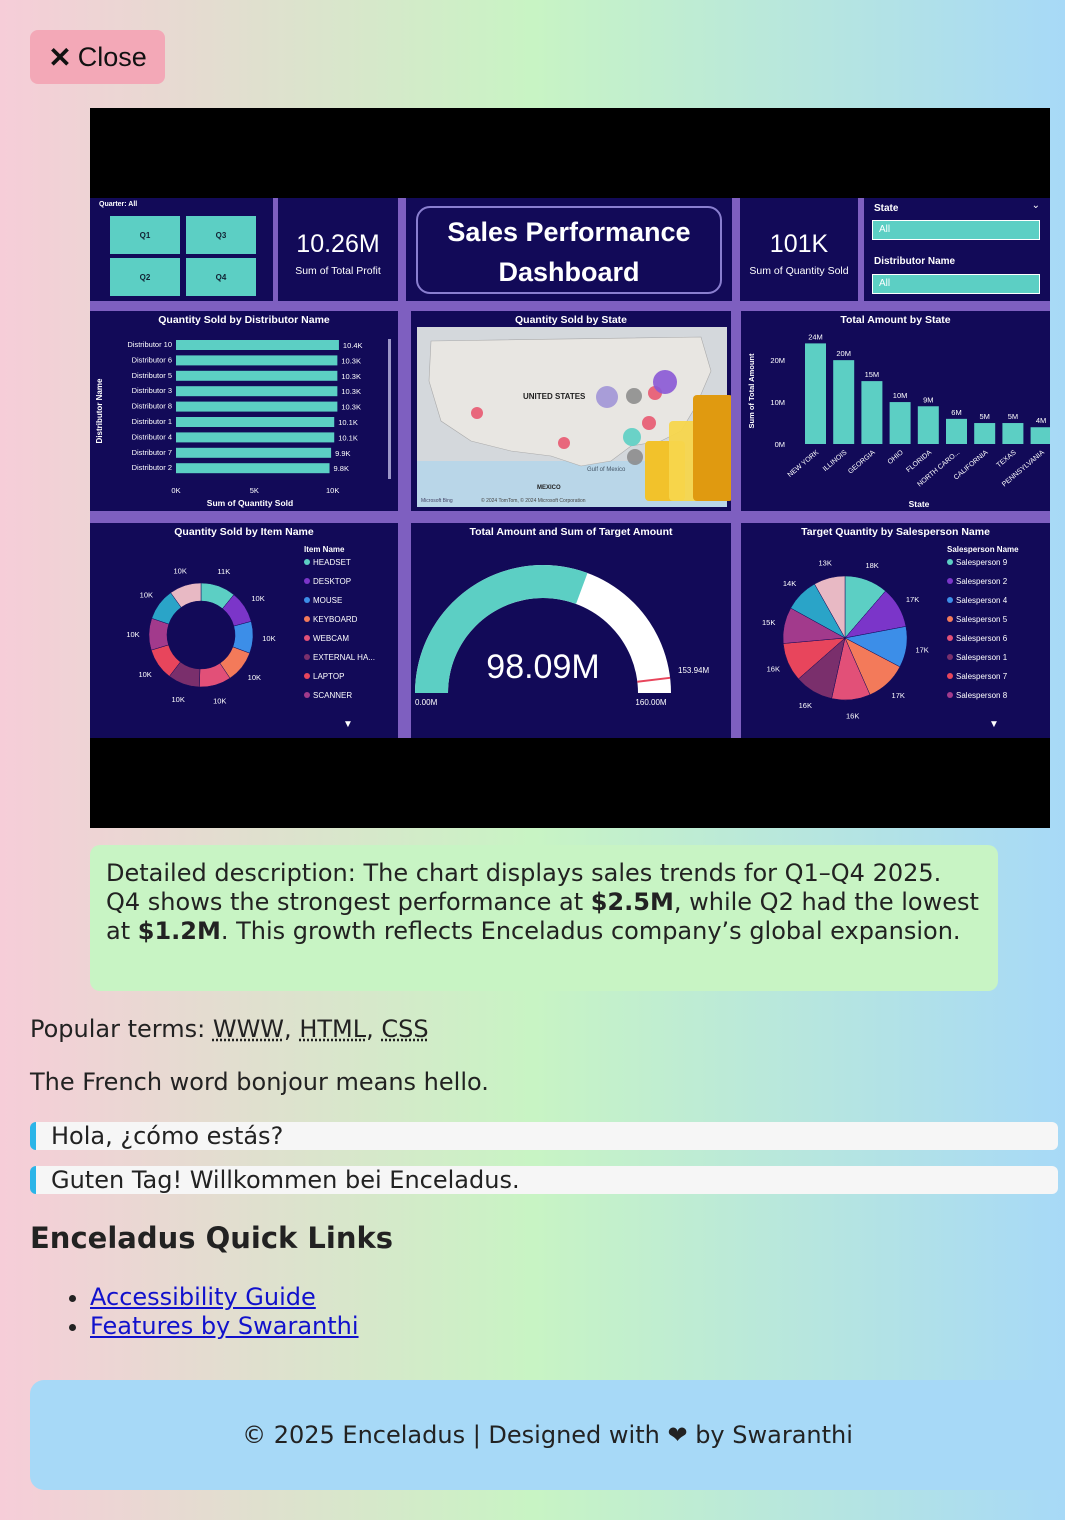  I want to click on quarter-q4: Q4, so click(221, 277).